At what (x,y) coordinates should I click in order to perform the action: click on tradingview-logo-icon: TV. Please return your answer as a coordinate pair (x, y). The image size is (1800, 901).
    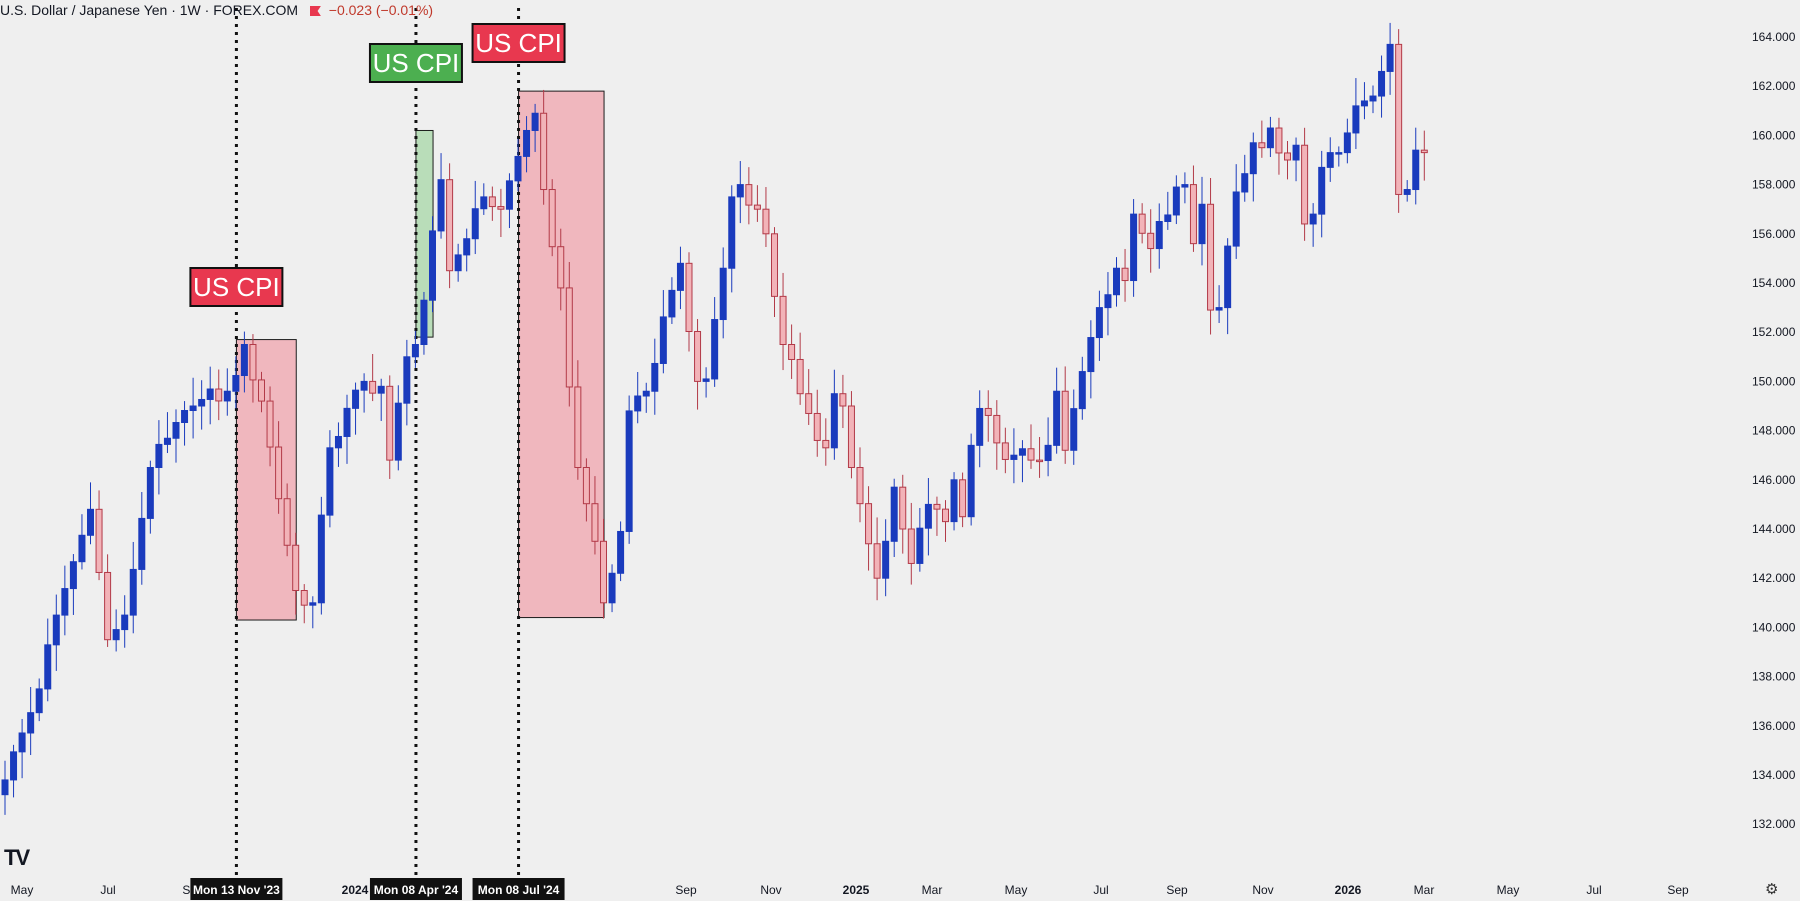
    Looking at the image, I should click on (17, 857).